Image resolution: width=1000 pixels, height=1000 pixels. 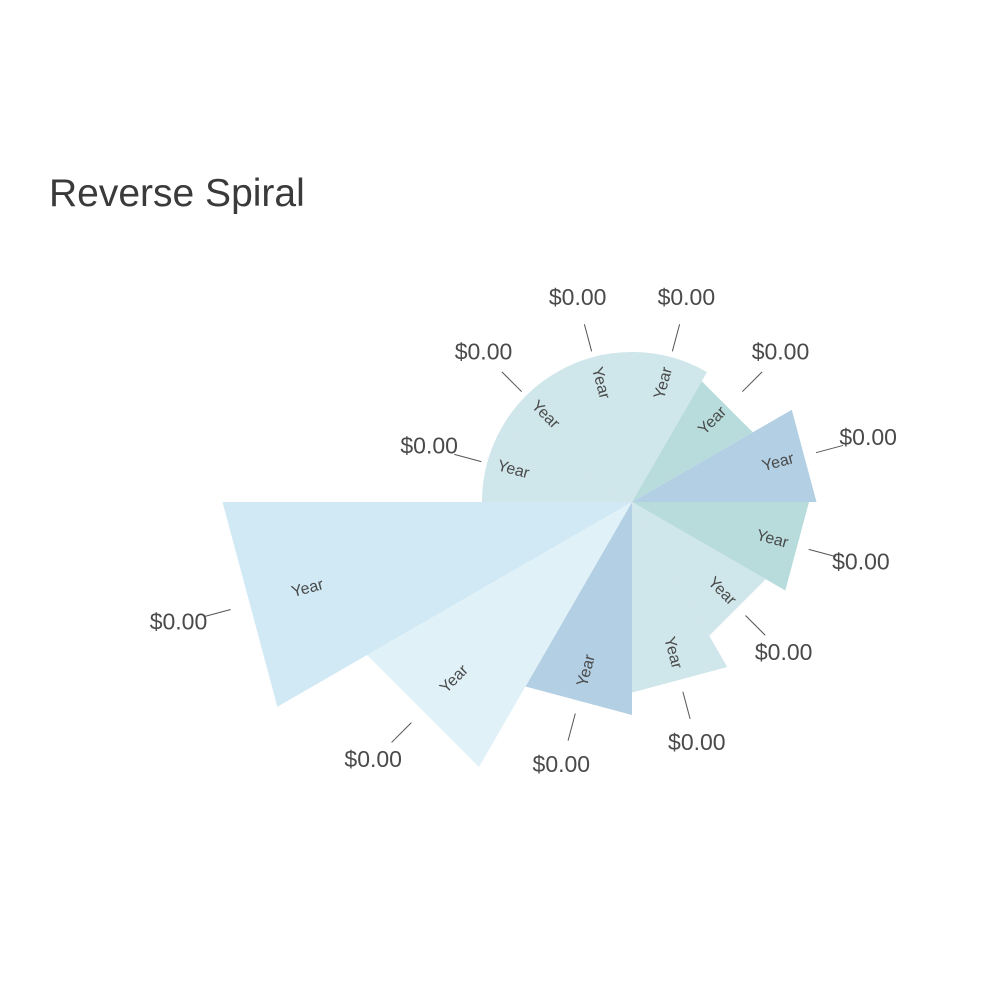 What do you see at coordinates (429, 446) in the screenshot?
I see `value-label-11: $0.00` at bounding box center [429, 446].